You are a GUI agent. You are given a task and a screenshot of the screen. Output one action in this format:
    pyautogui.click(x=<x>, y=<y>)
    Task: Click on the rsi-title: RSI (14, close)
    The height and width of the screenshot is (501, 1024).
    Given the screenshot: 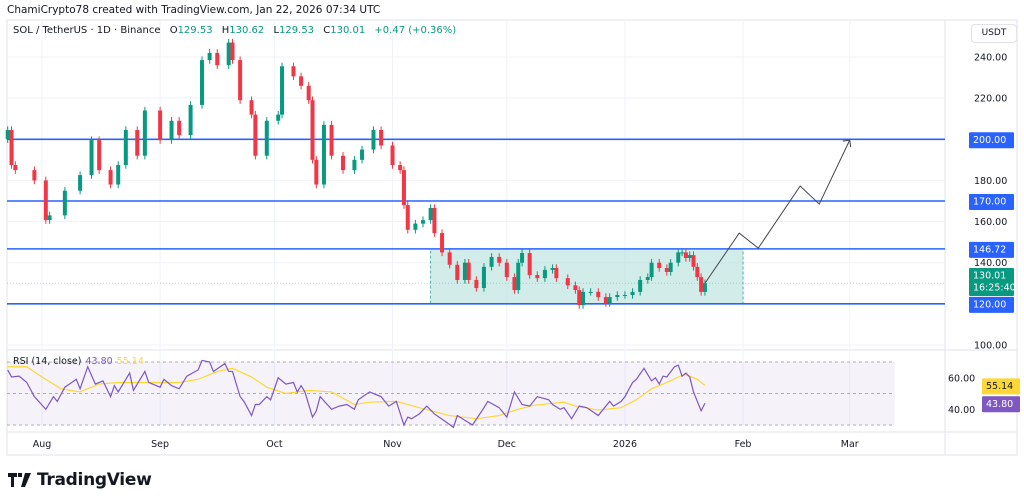 What is the action you would take?
    pyautogui.click(x=47, y=361)
    